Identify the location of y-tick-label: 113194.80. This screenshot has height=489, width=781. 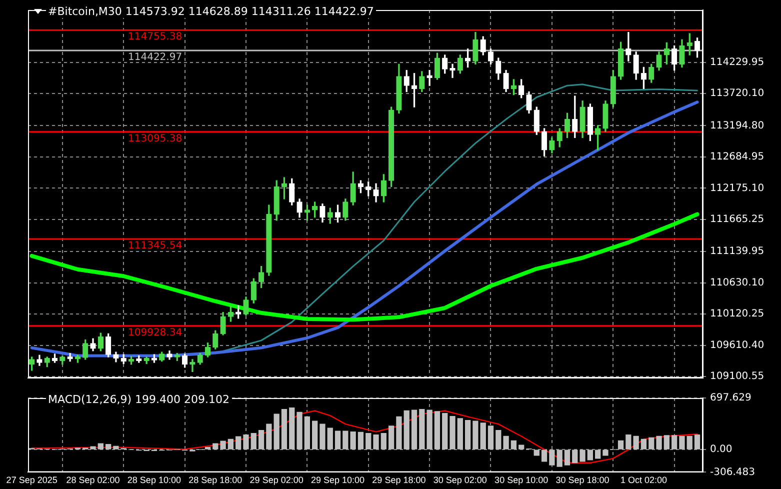
(737, 126).